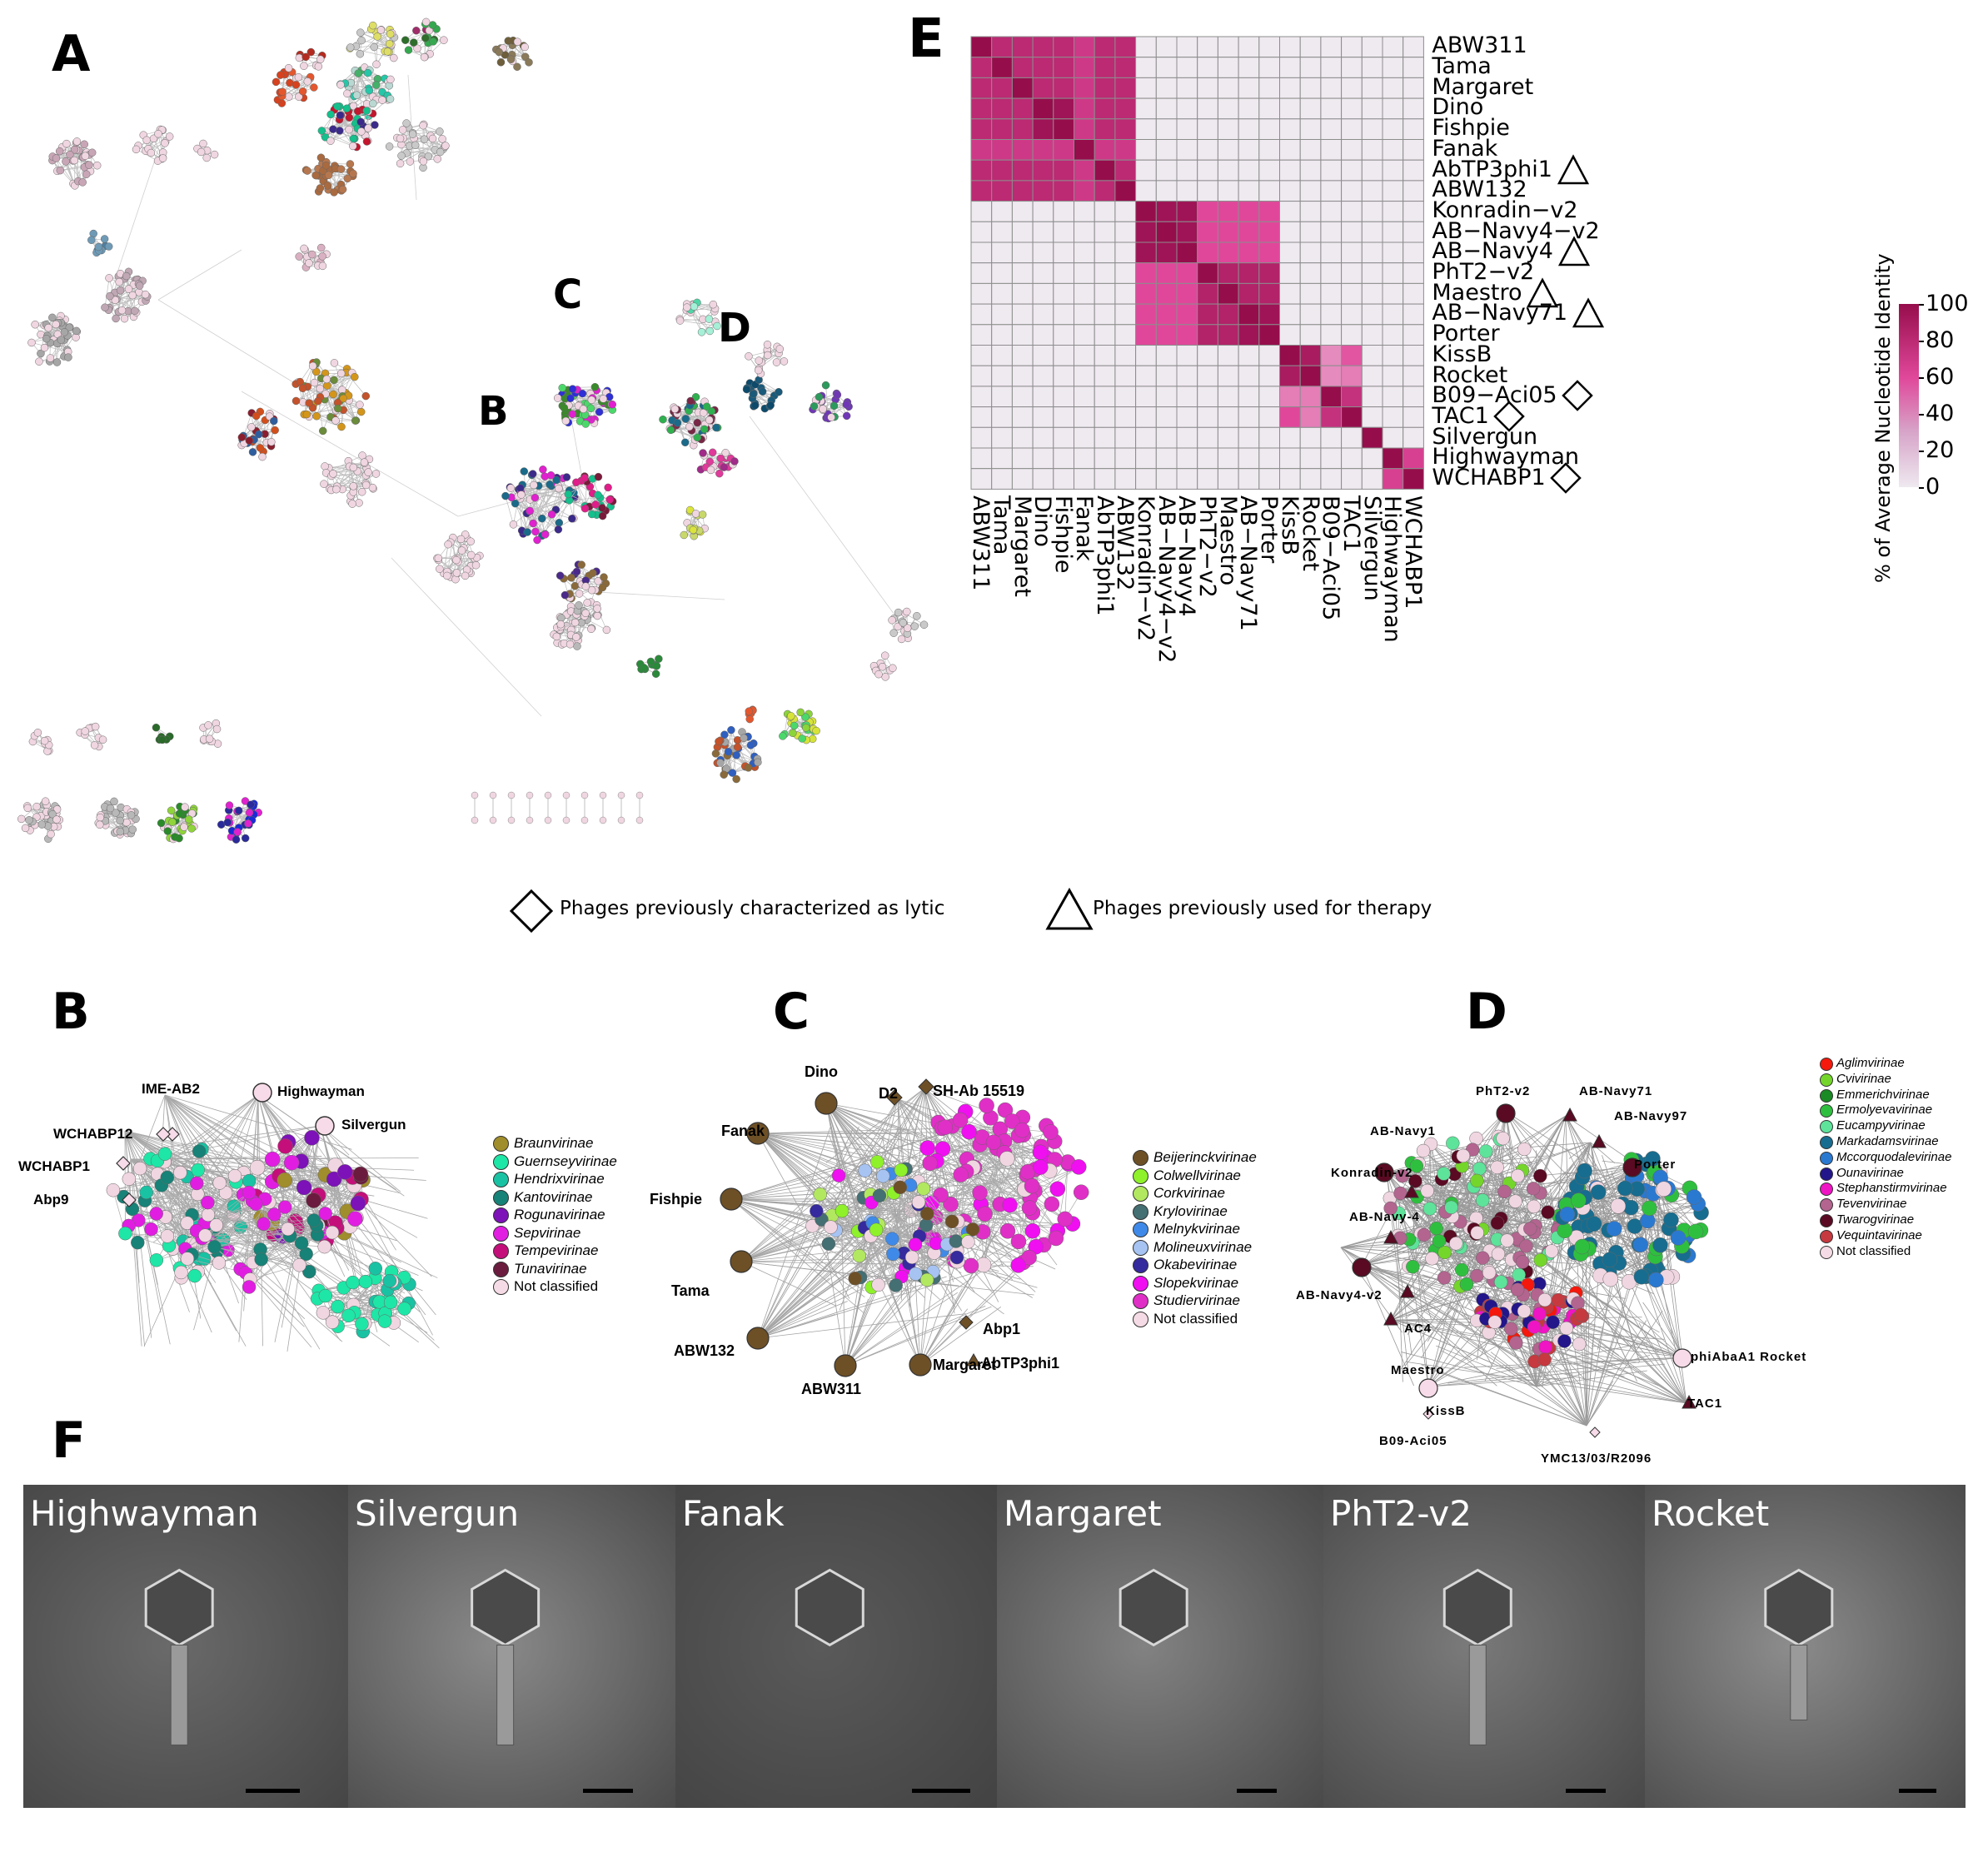 This screenshot has height=1862, width=1988. What do you see at coordinates (1588, 312) in the screenshot?
I see `triangle-marker-icon` at bounding box center [1588, 312].